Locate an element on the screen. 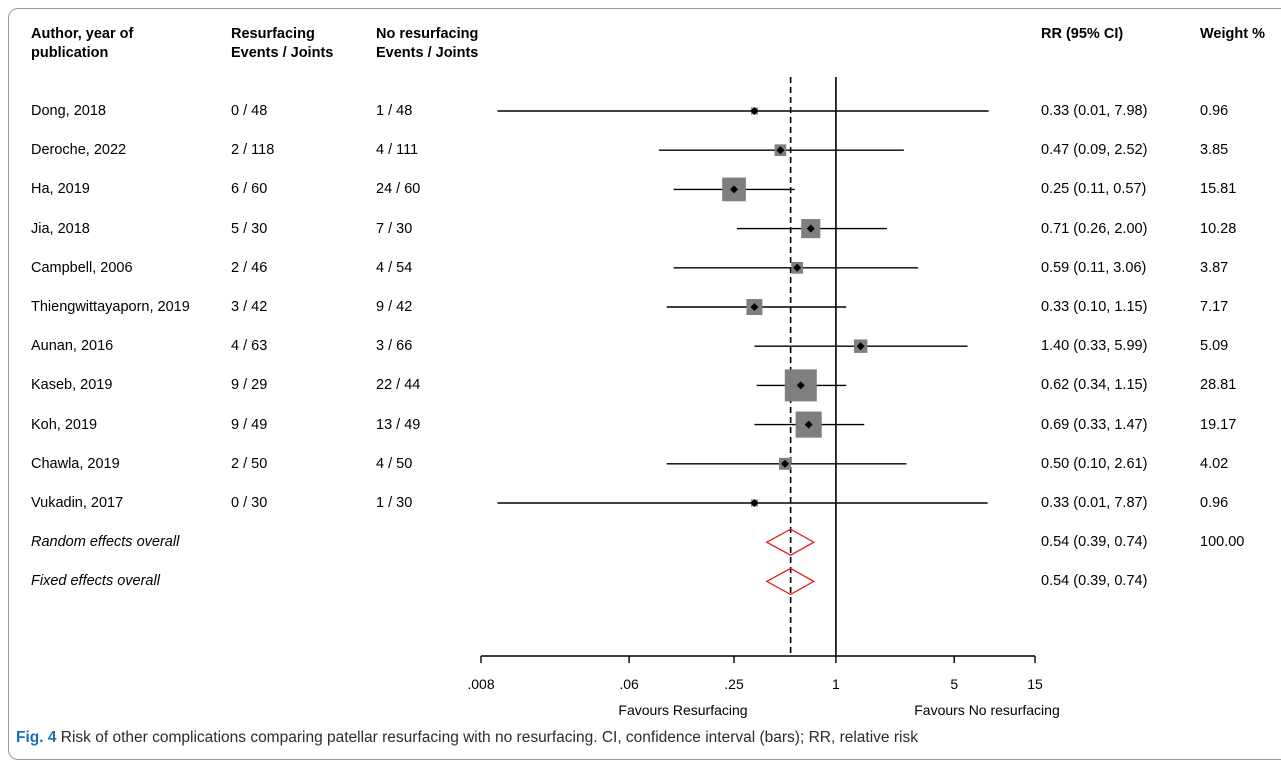 The height and width of the screenshot is (760, 1281). no-resurfacing-events: 1 / 48 is located at coordinates (394, 111).